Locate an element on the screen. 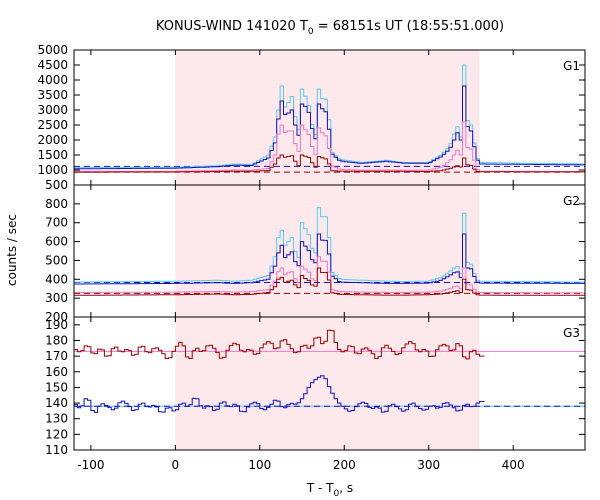  panel-g2-ytick-label: 200 is located at coordinates (56, 317).